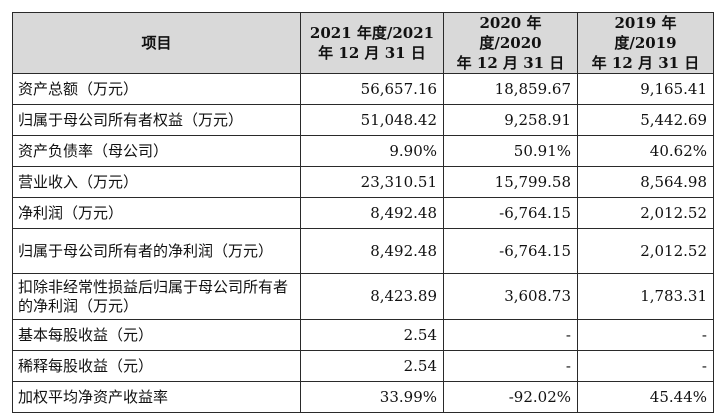 This screenshot has width=725, height=413. What do you see at coordinates (156, 296) in the screenshot?
I see `row-label: 扣除非经常性损益后归属于母公司所有者的净利润（万元）` at bounding box center [156, 296].